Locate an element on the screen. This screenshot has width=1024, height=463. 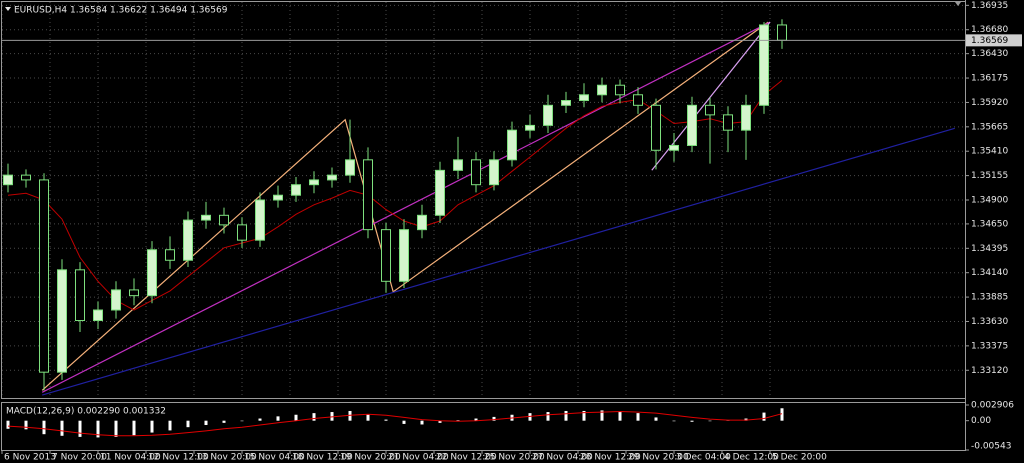
x-tick-label: 15 Nov 04:00 is located at coordinates (274, 458).